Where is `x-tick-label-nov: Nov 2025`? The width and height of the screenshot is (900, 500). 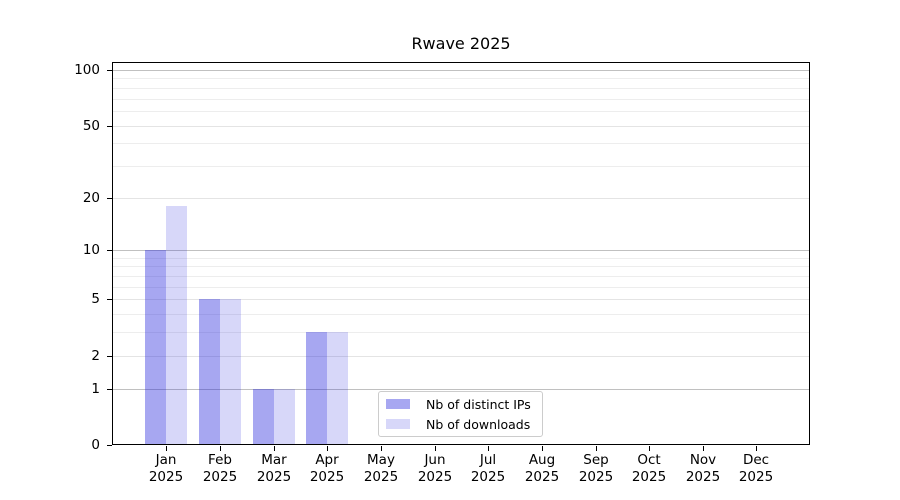 x-tick-label-nov: Nov 2025 is located at coordinates (703, 468).